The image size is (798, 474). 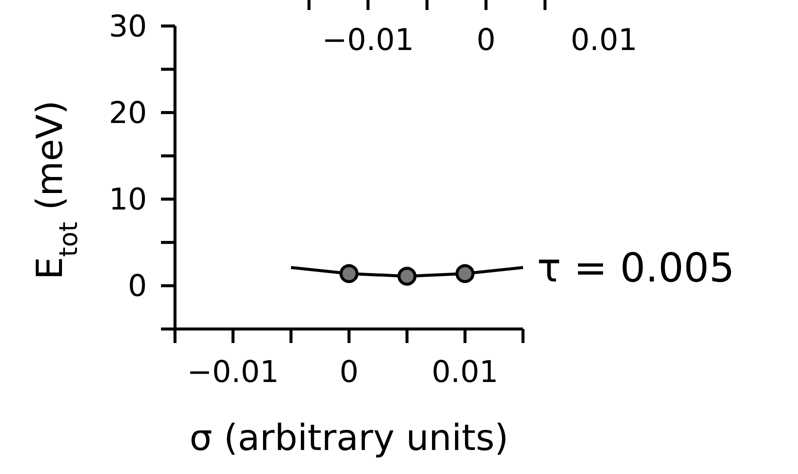 I want to click on y-tick-label: 10, so click(x=127, y=200).